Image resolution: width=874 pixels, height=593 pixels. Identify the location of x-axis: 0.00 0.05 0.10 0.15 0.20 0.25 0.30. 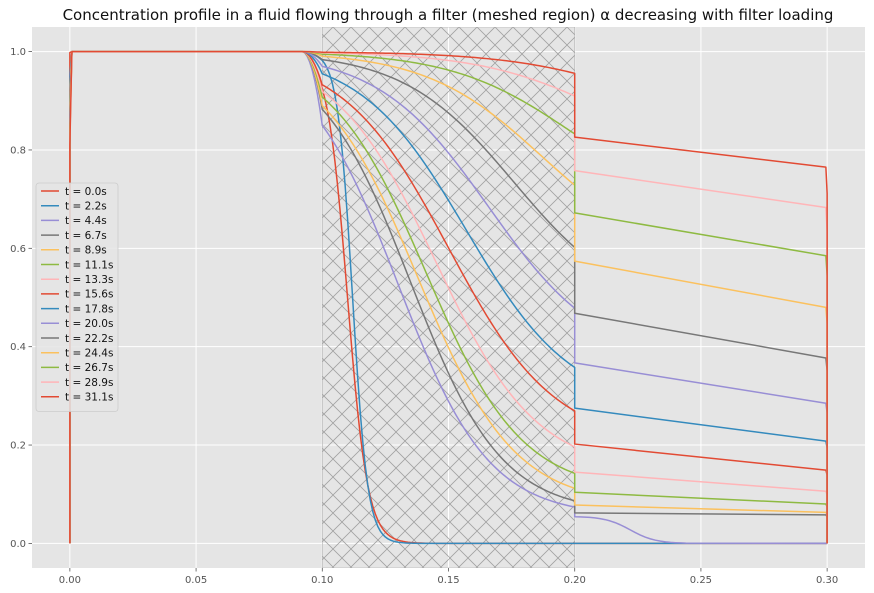
(448, 577).